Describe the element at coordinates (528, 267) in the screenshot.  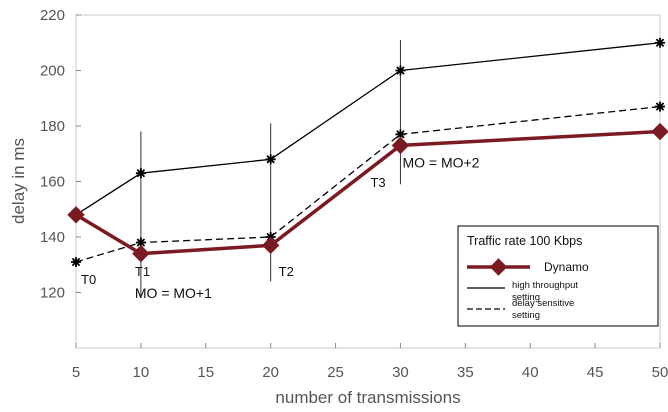
I see `legend-entry-dynamo: Dynamo` at that location.